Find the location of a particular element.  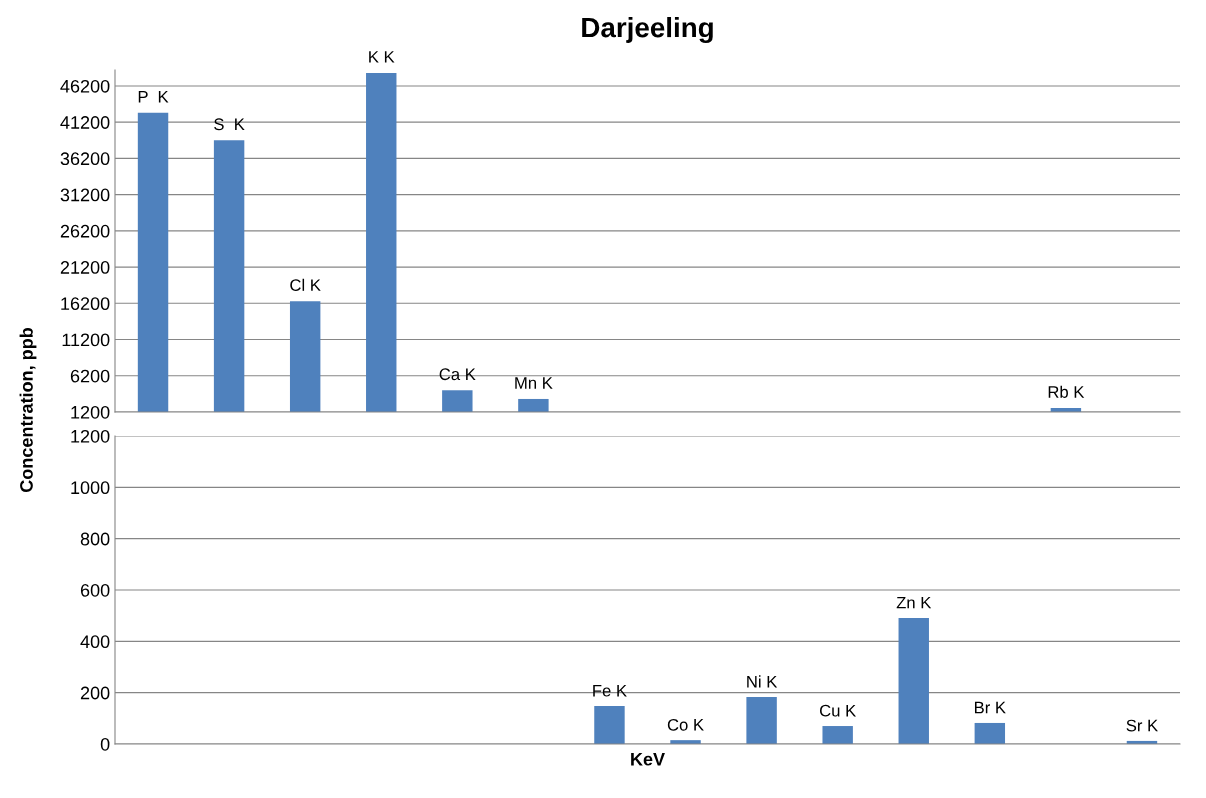

y-tick-label: 800 is located at coordinates (95, 539).